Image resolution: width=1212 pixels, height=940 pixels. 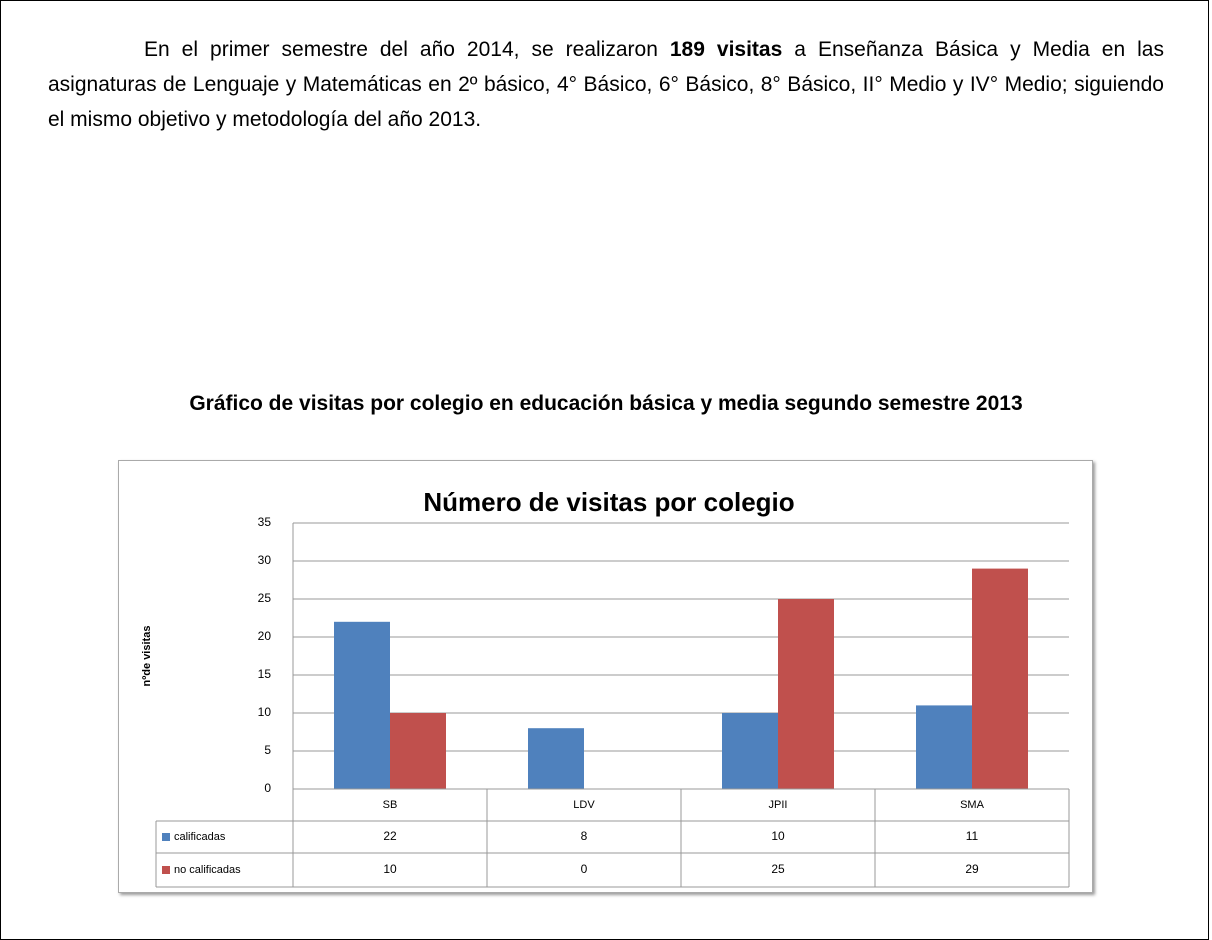 I want to click on bold-text: 189 visitas, so click(x=726, y=49).